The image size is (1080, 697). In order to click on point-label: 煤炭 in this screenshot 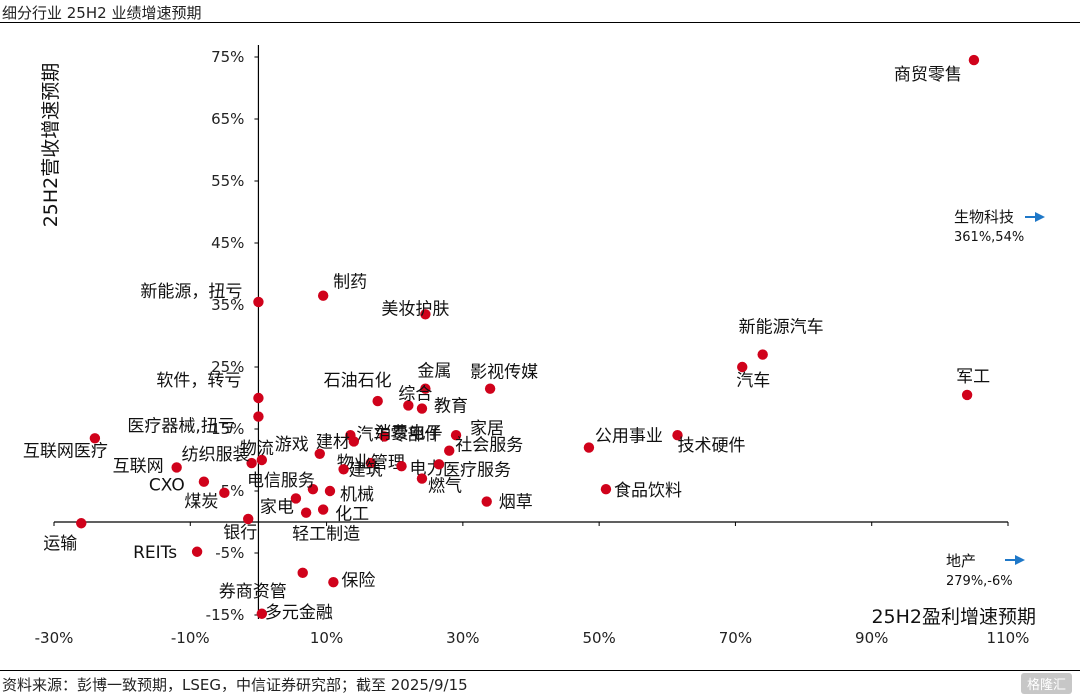, I will do `click(201, 502)`.